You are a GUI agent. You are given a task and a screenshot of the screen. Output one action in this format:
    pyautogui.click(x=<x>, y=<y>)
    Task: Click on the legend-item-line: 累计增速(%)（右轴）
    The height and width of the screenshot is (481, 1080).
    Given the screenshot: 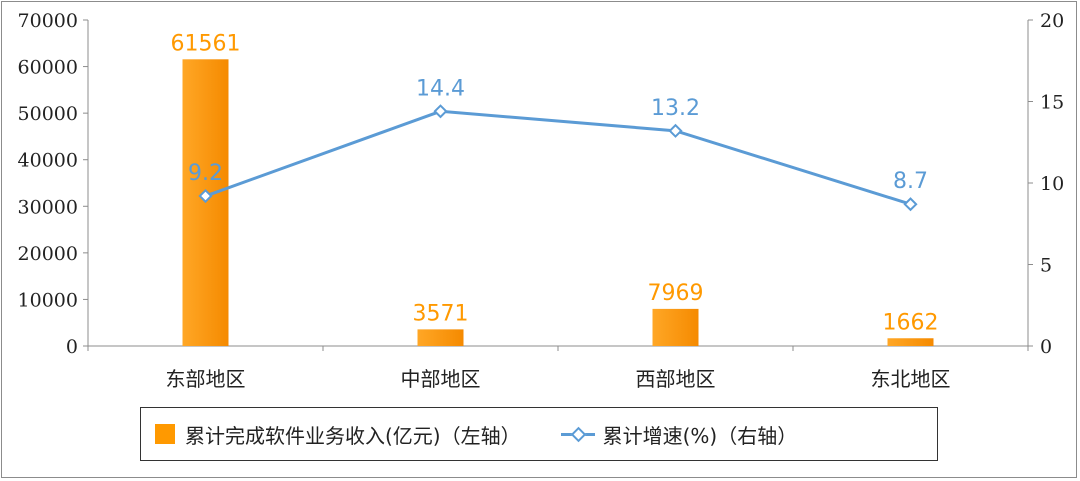 What is the action you would take?
    pyautogui.click(x=659, y=434)
    